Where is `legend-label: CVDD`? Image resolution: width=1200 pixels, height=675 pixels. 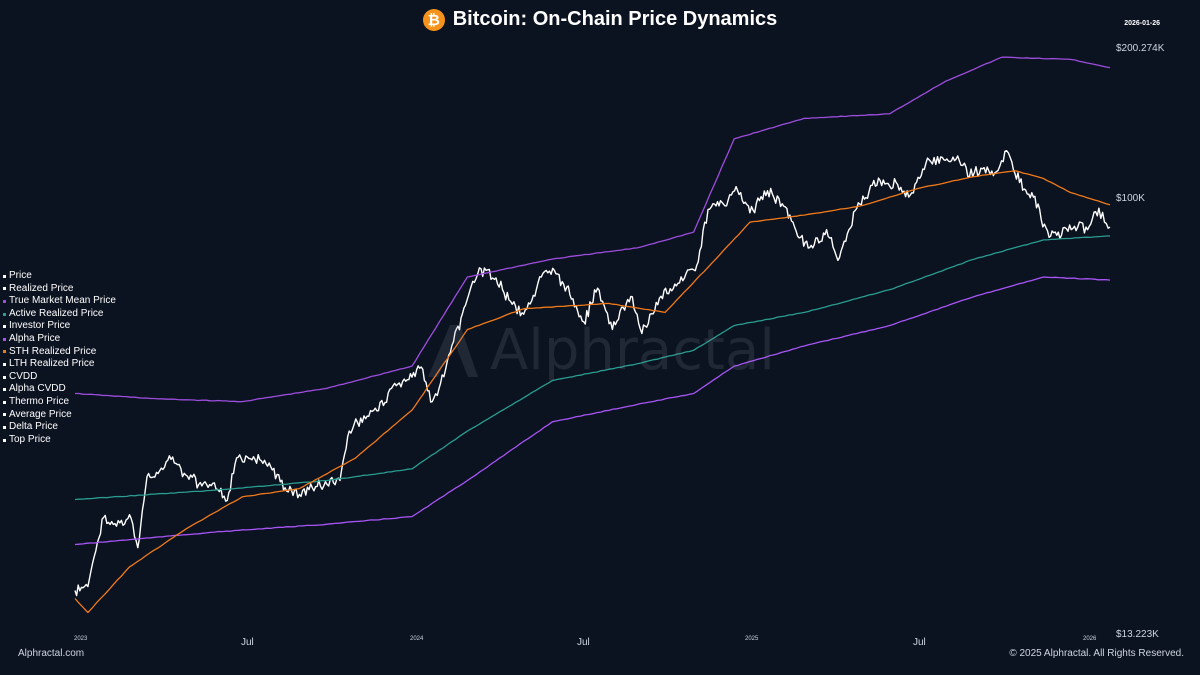 legend-label: CVDD is located at coordinates (23, 376).